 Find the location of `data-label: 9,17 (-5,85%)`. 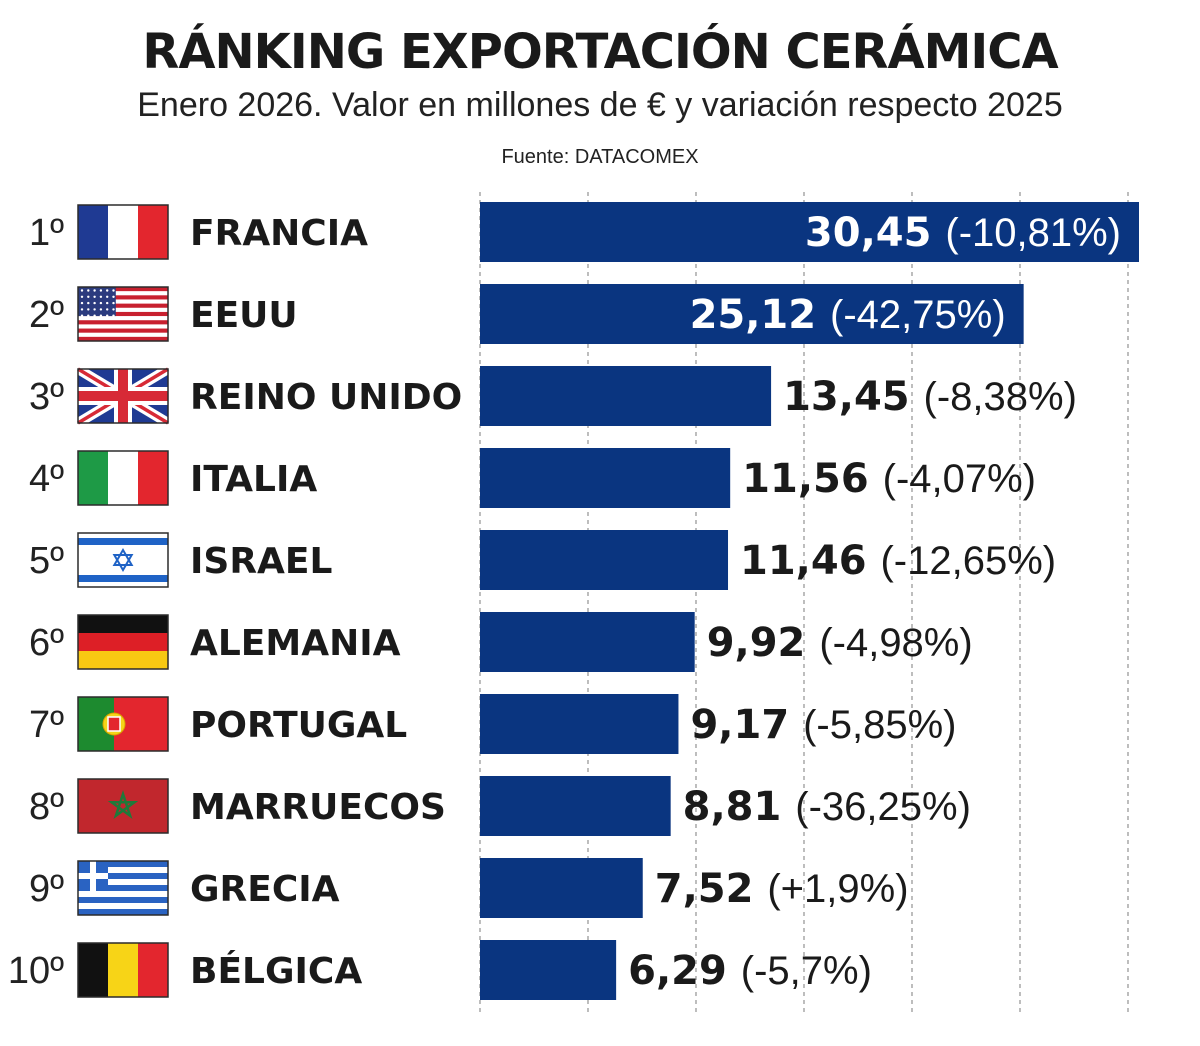

data-label: 9,17 (-5,85%) is located at coordinates (823, 725).